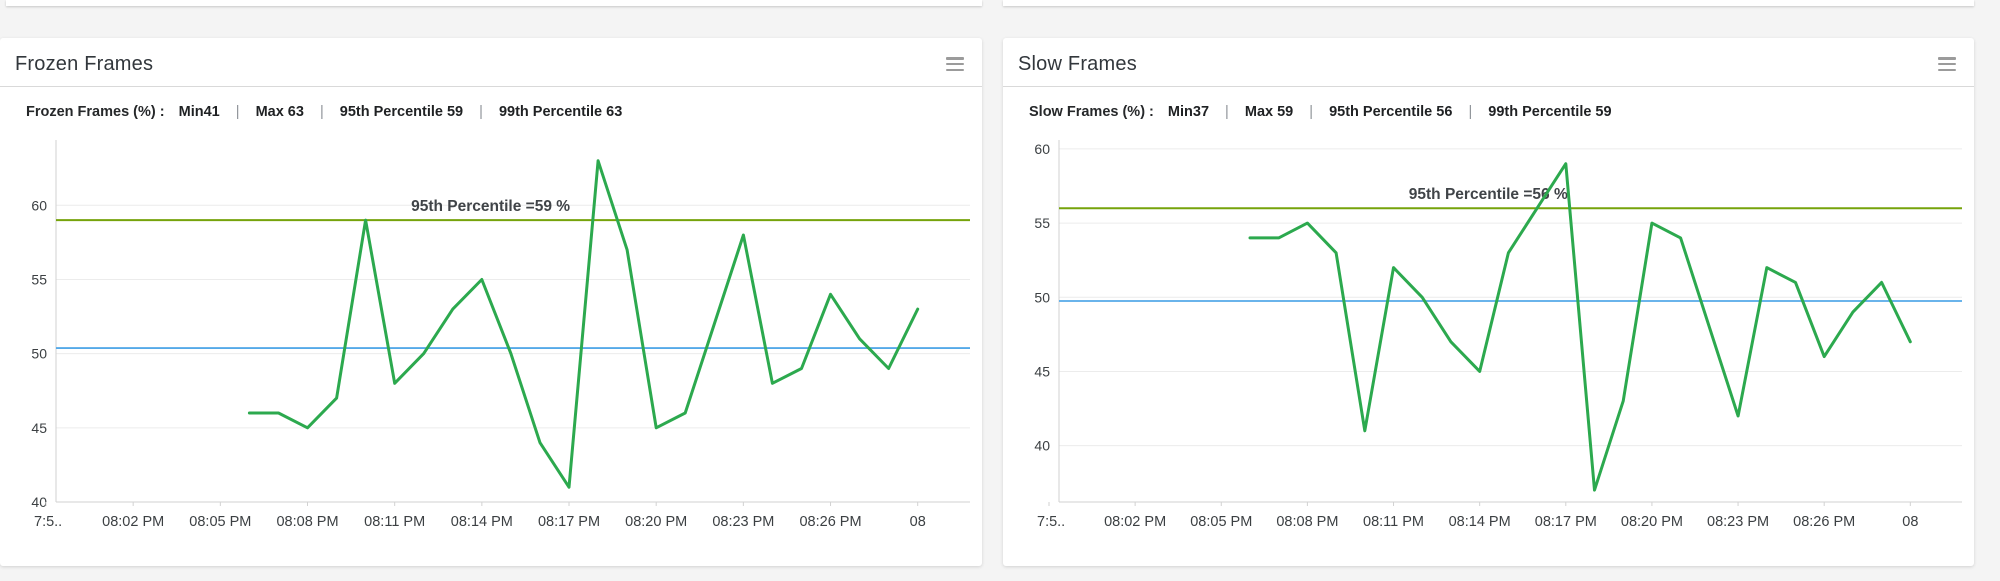 The height and width of the screenshot is (581, 2000). What do you see at coordinates (560, 112) in the screenshot?
I see `stat-p99: 99th Percentile 63` at bounding box center [560, 112].